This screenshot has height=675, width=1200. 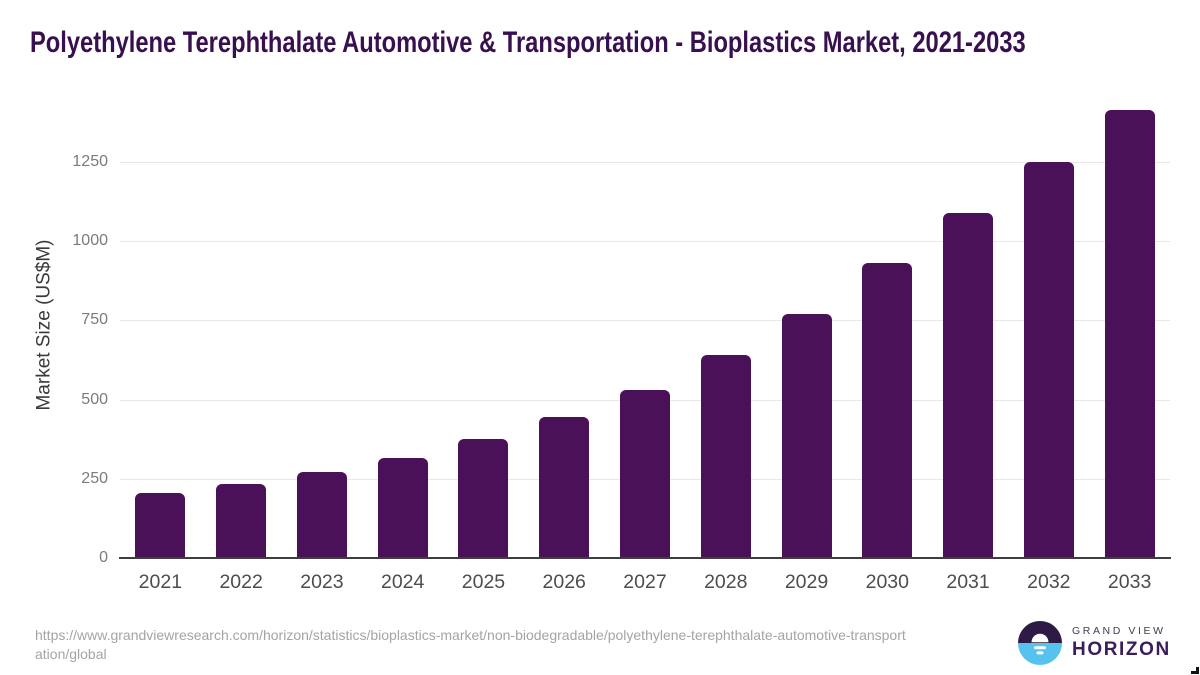 I want to click on y-tick-label: 500, so click(x=94, y=399).